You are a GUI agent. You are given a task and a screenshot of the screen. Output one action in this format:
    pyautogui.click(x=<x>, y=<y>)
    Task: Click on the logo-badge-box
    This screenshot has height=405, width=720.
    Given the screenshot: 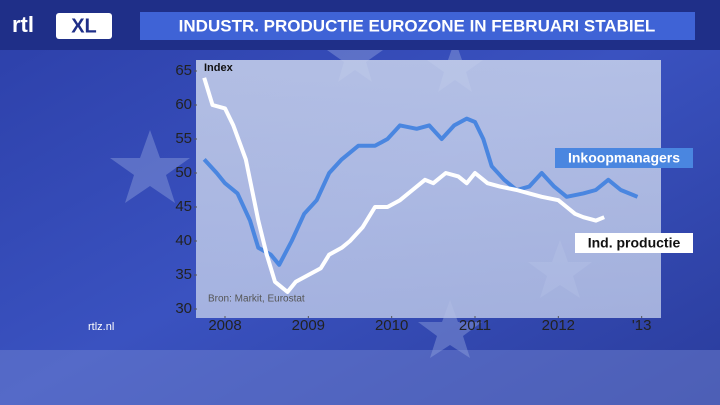 What is the action you would take?
    pyautogui.click(x=84, y=26)
    